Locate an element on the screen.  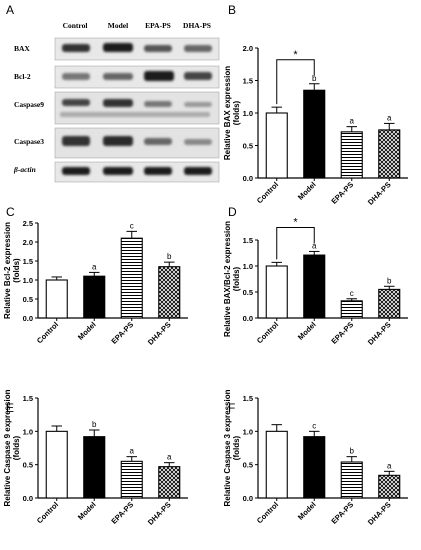
blot-strip-beta-actin is located at coordinates (137, 172).